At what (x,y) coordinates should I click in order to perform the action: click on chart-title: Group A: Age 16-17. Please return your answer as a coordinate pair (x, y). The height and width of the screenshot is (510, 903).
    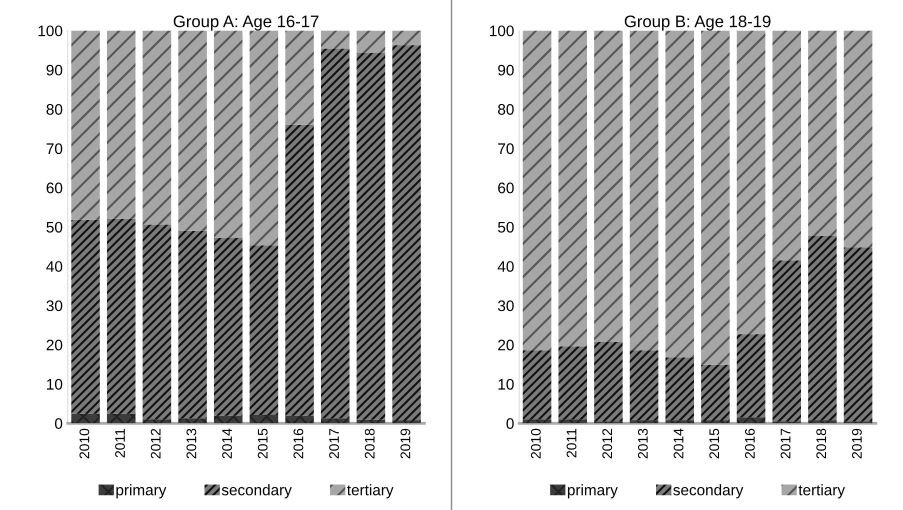
    Looking at the image, I should click on (246, 23).